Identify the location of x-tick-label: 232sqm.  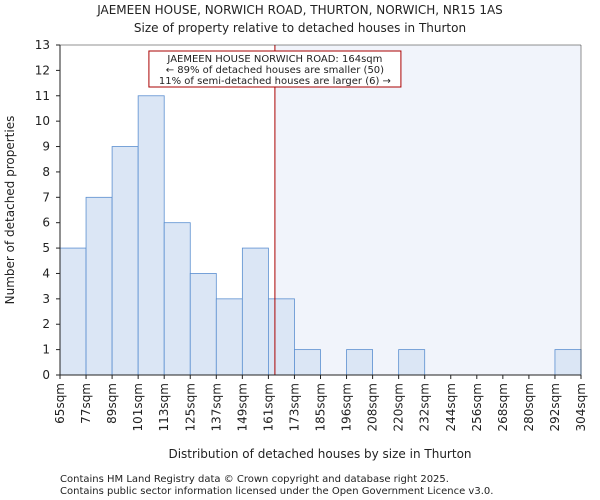
(425, 407).